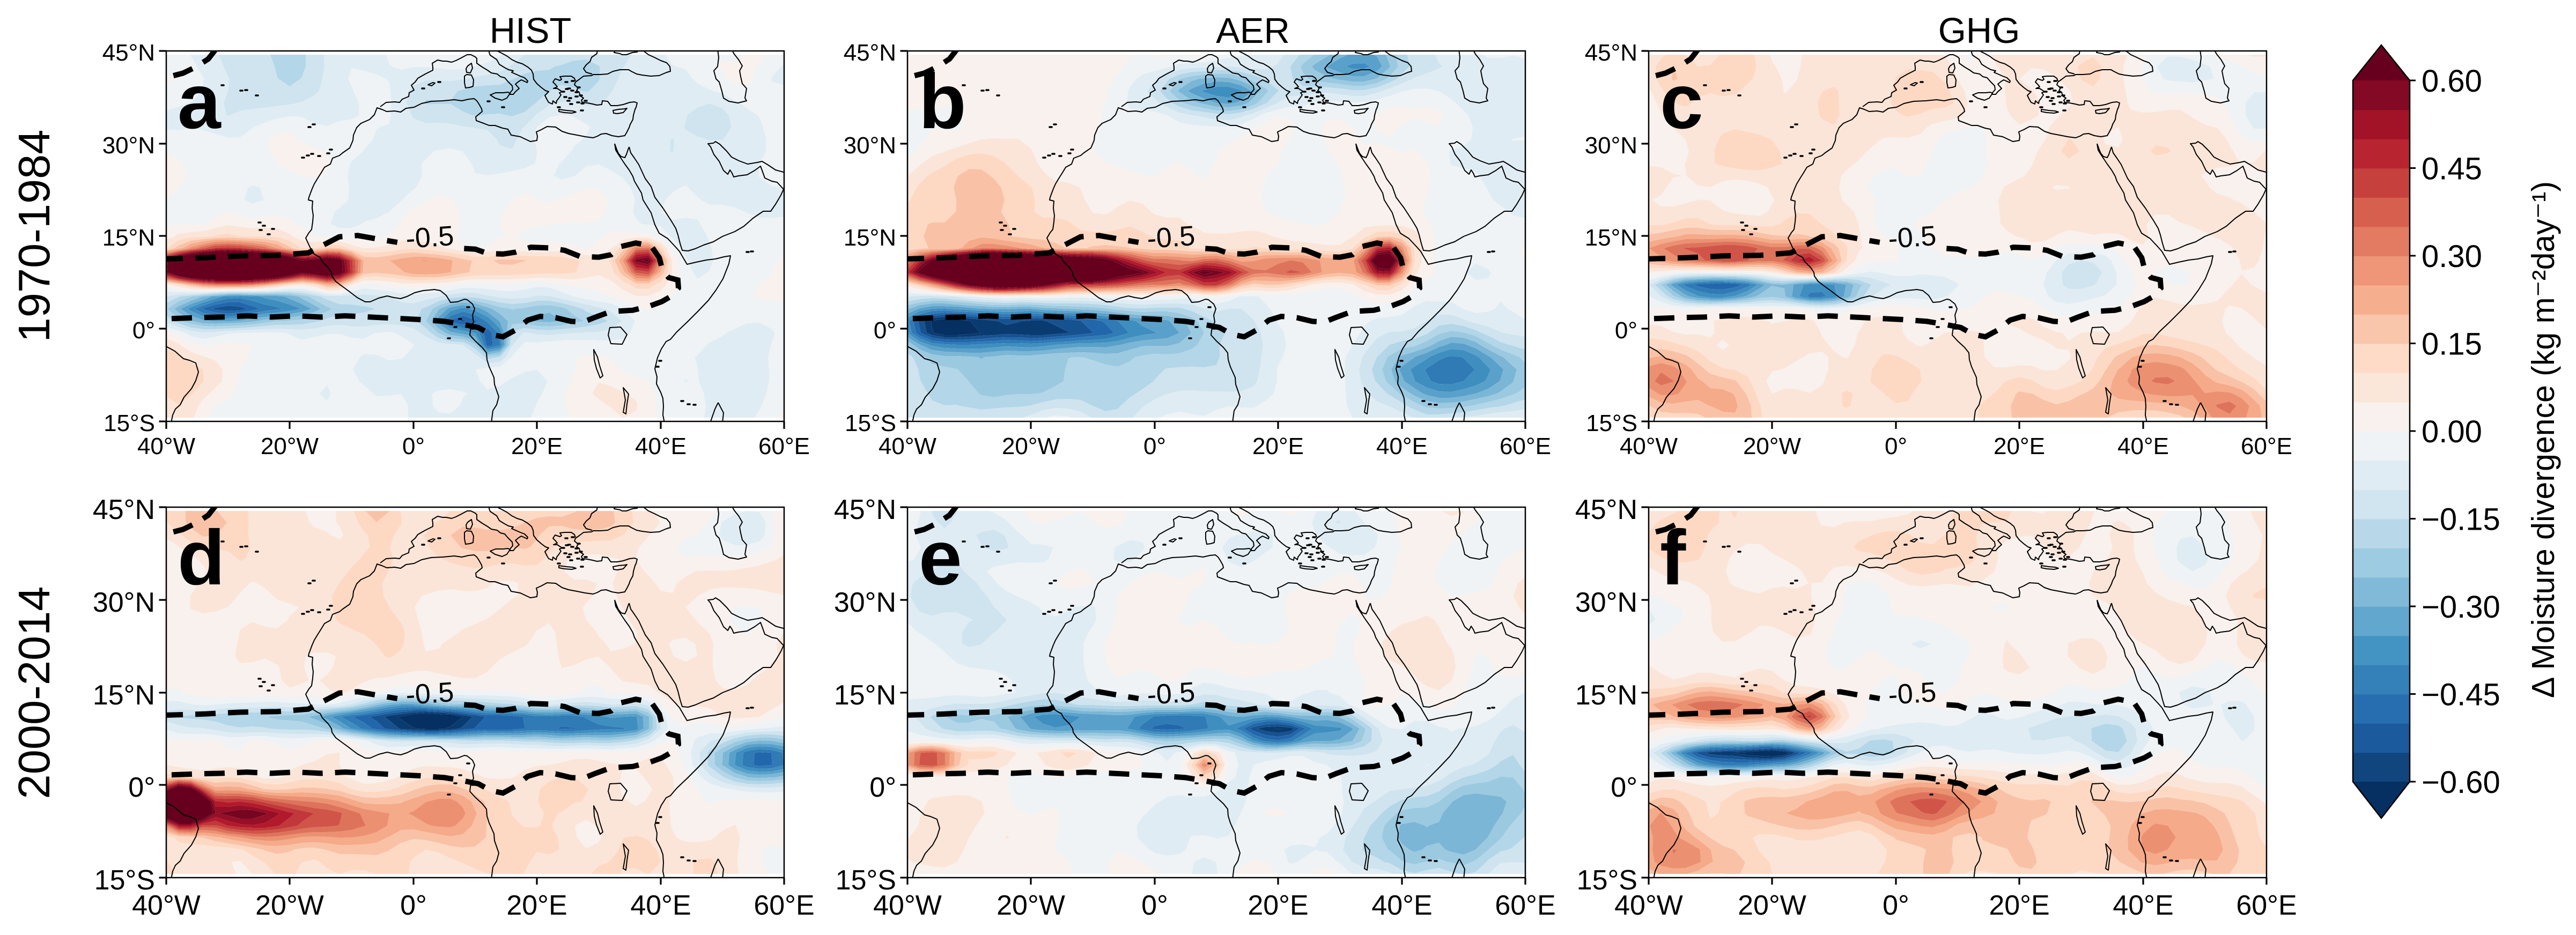 This screenshot has width=2576, height=935. I want to click on svg-text: AER, so click(1253, 31).